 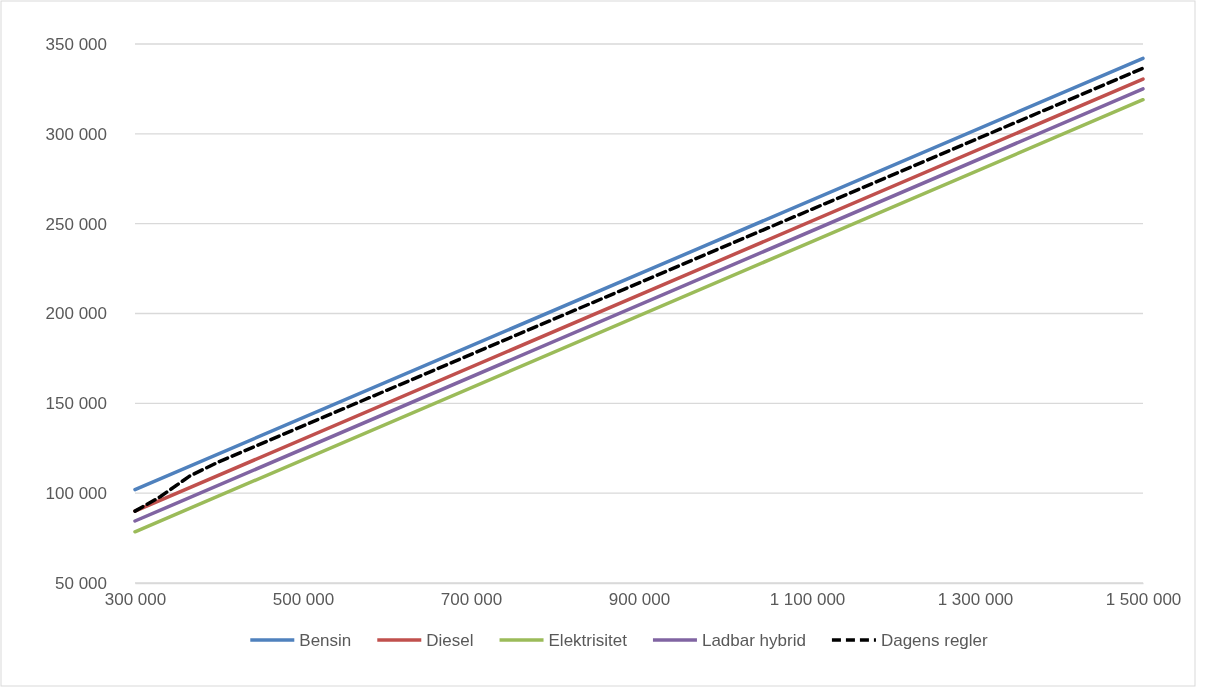 I want to click on x-tick-label: 1 300 000, so click(x=975, y=600).